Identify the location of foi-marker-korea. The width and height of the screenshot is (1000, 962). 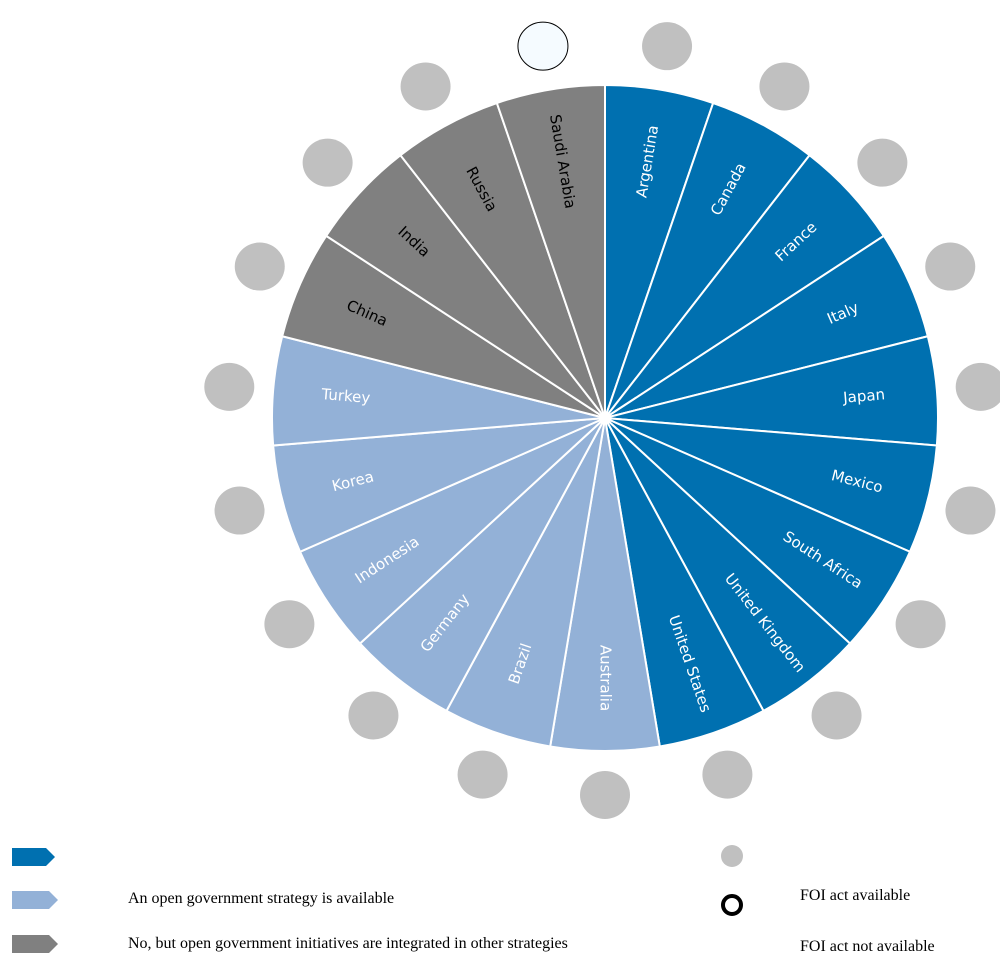
(239, 510).